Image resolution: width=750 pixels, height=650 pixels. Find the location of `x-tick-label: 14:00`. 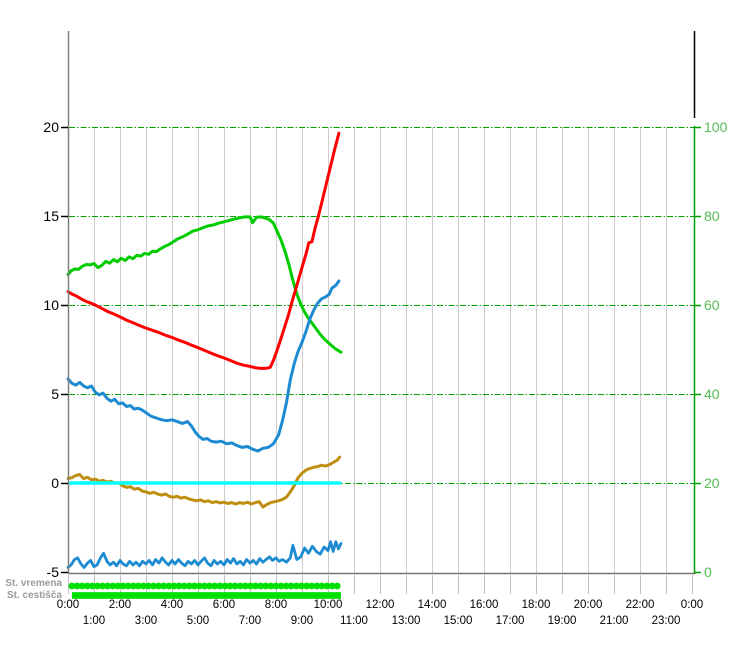

x-tick-label: 14:00 is located at coordinates (432, 605).